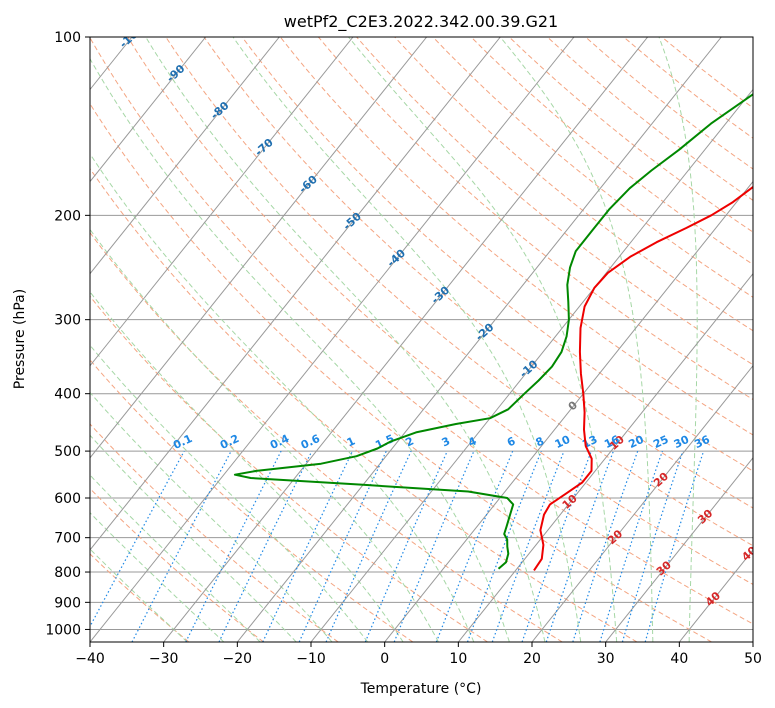 This screenshot has width=775, height=708. Describe the element at coordinates (67, 603) in the screenshot. I see `y-tick-label: 900` at that location.